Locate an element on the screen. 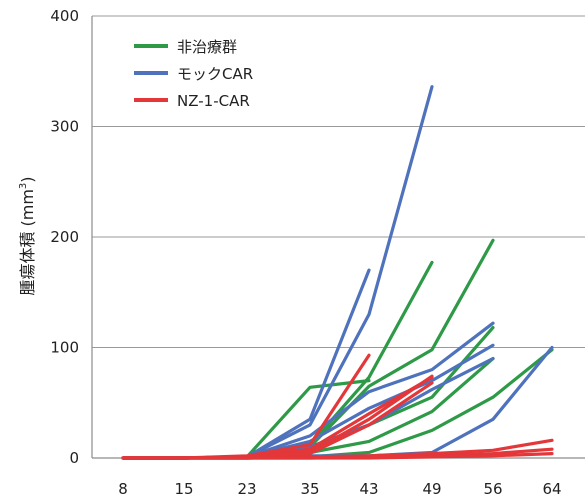 The width and height of the screenshot is (585, 502). y-axis-label-close: ) is located at coordinates (27, 179).